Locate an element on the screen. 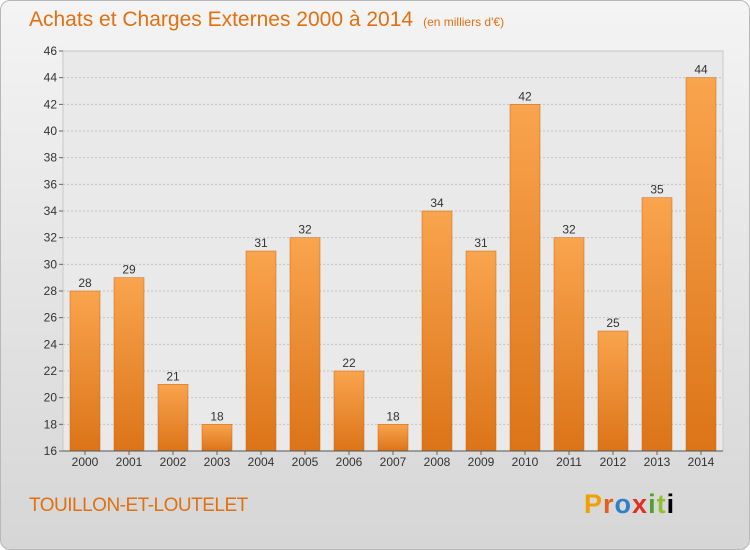  x-tick-label: 2011 is located at coordinates (569, 462).